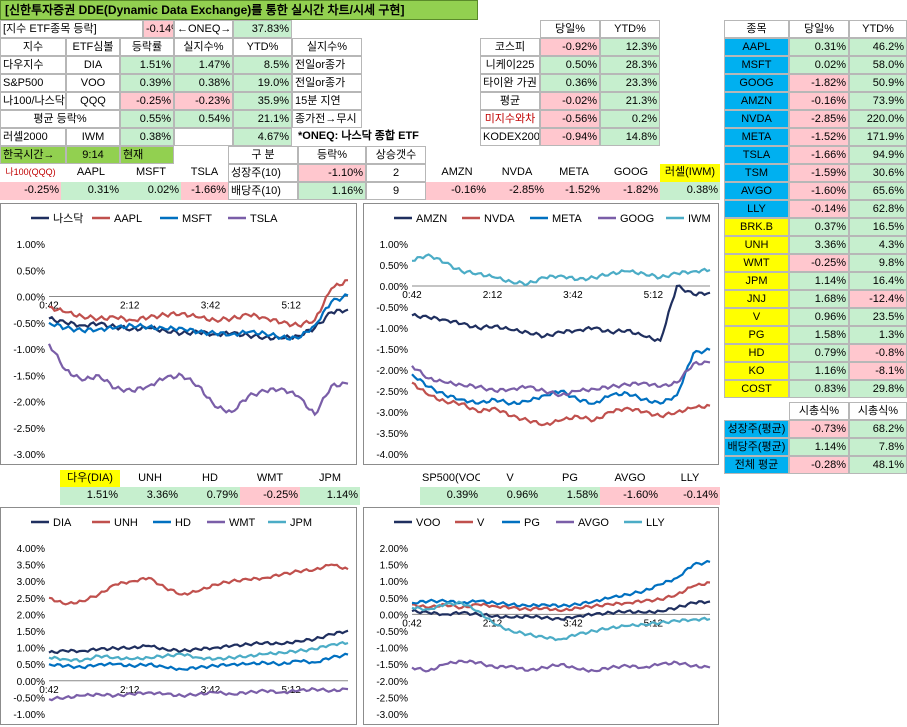 This screenshot has height=727, width=907. Describe the element at coordinates (756, 429) in the screenshot. I see `summary-label: 성장주(평균)` at that location.